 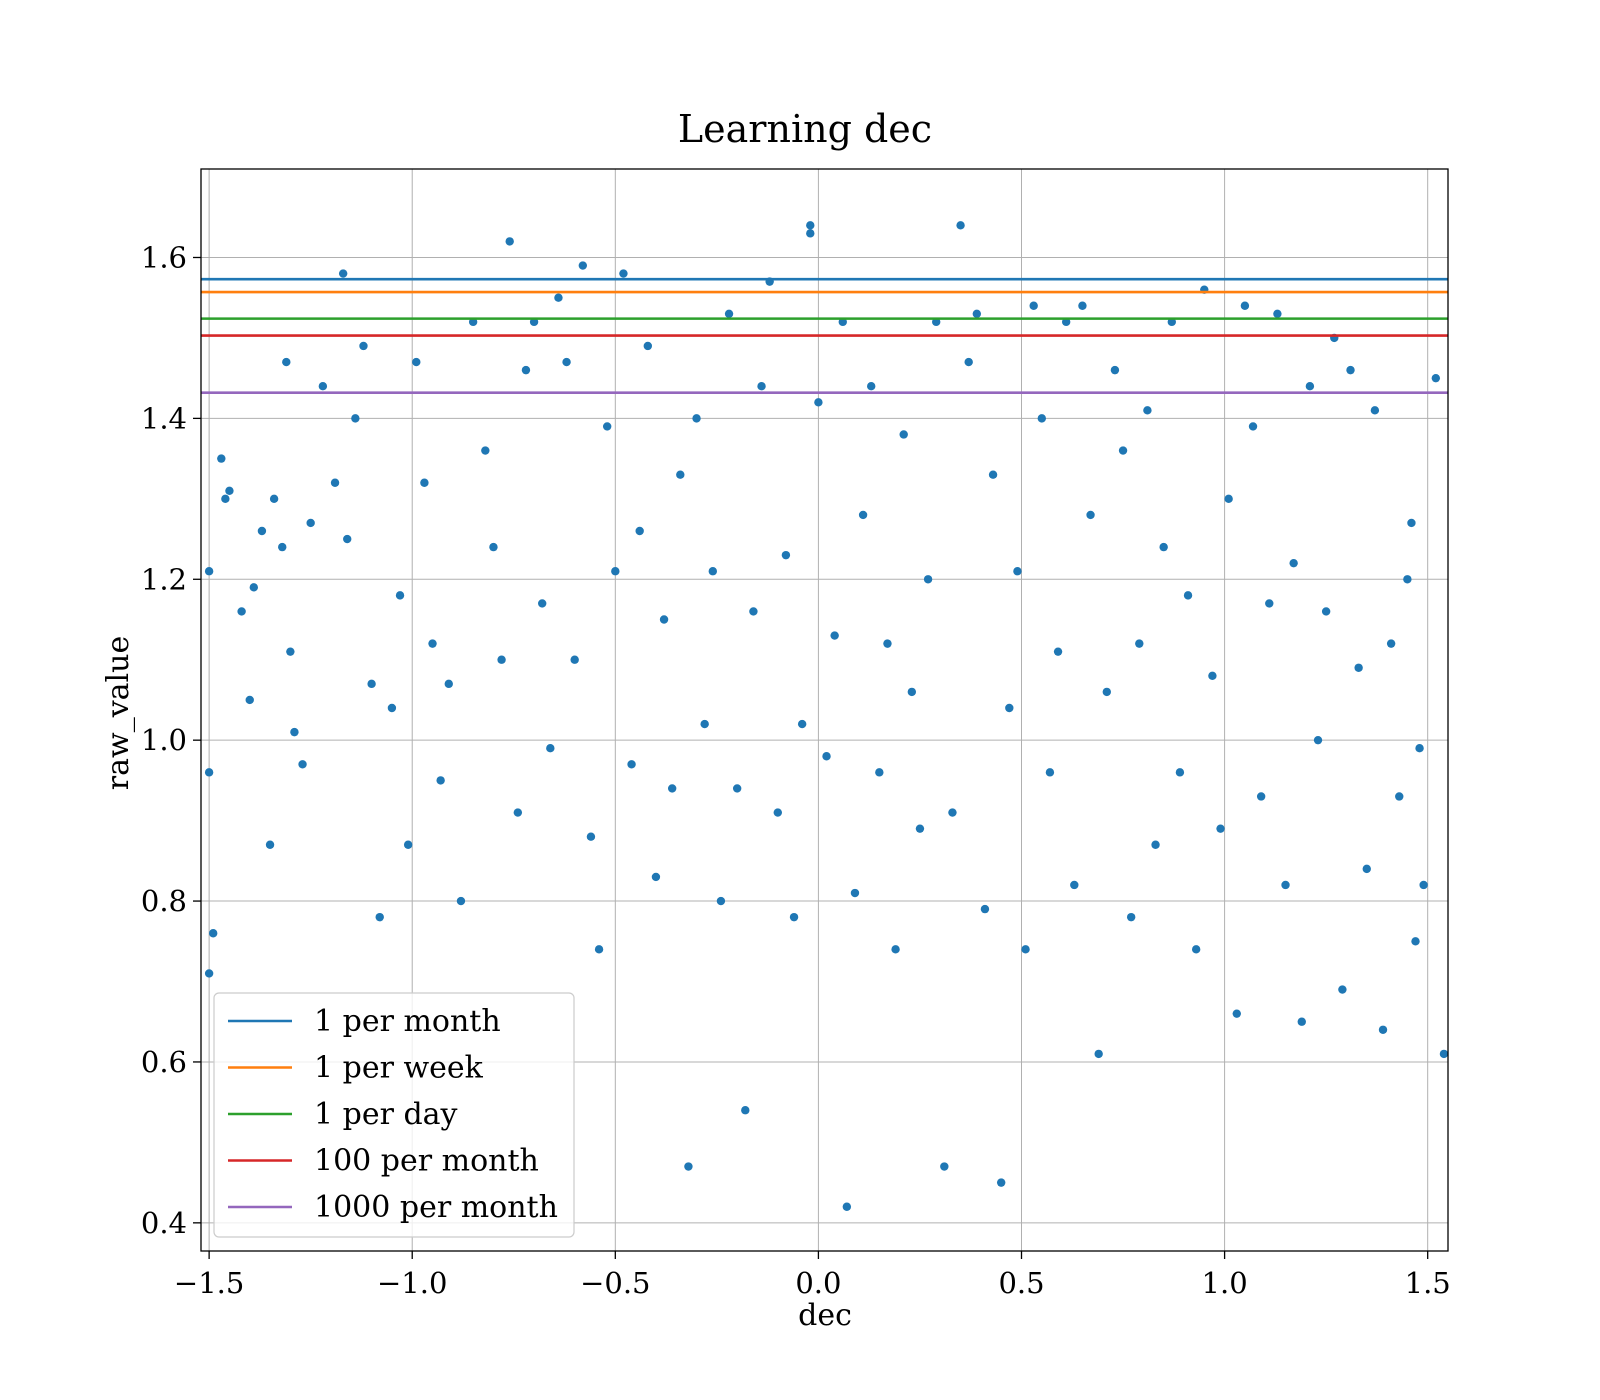 I want to click on y-tick-label-0: 0.4, so click(x=164, y=1223).